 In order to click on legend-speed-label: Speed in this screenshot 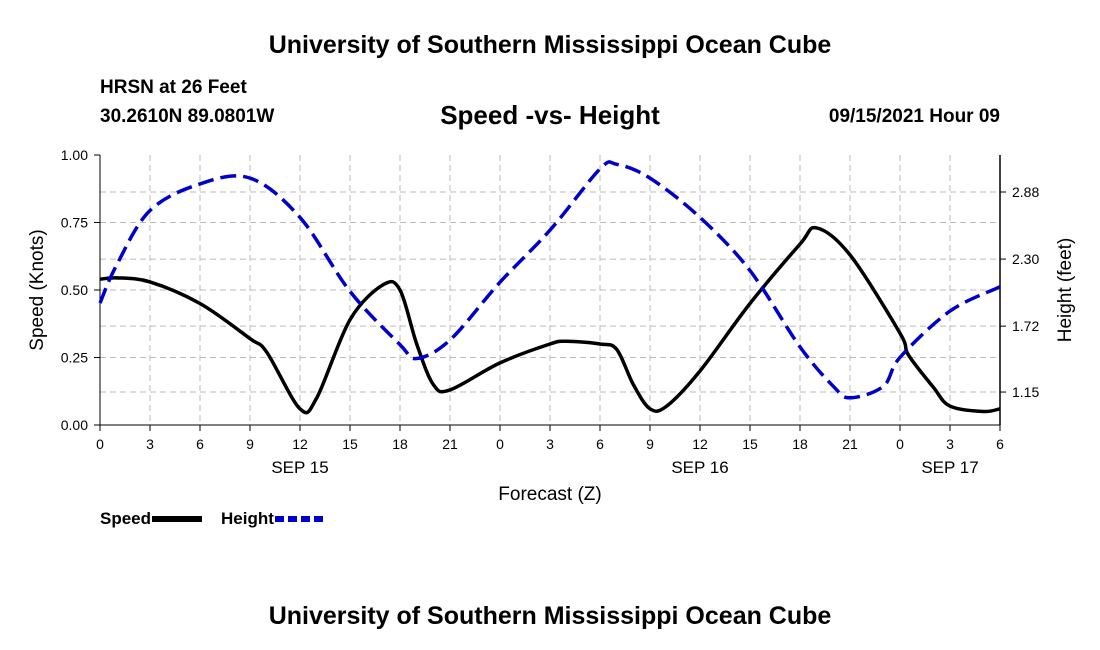, I will do `click(126, 518)`.